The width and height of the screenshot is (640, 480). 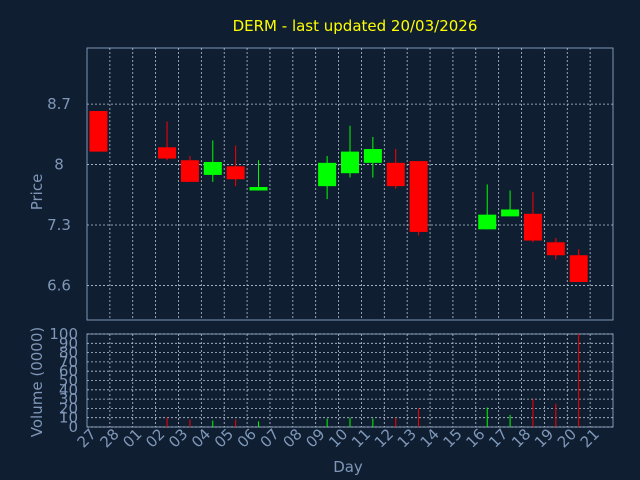 What do you see at coordinates (68, 353) in the screenshot?
I see `volume-tick-label: 80` at bounding box center [68, 353].